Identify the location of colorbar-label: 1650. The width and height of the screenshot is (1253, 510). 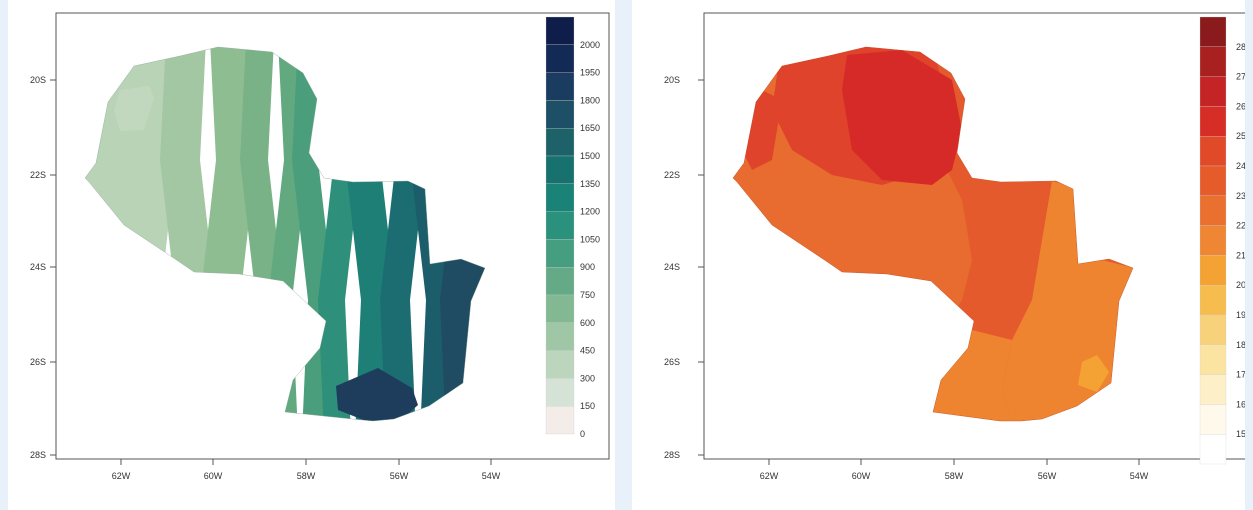
(590, 128).